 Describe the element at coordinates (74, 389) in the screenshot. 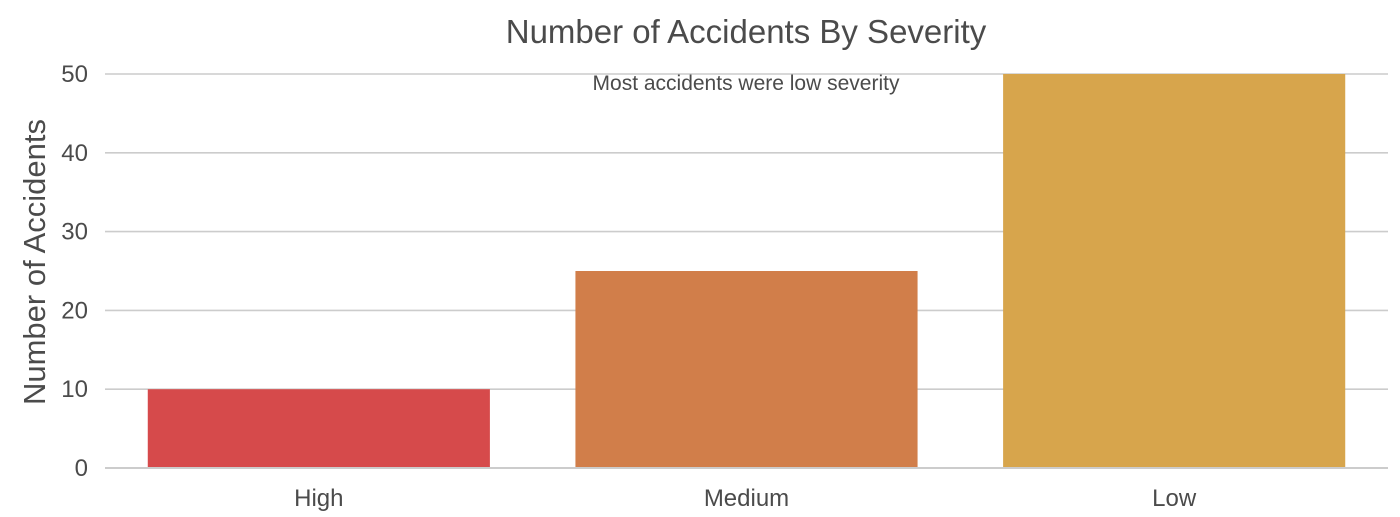

I see `y-tick-label: 10` at that location.